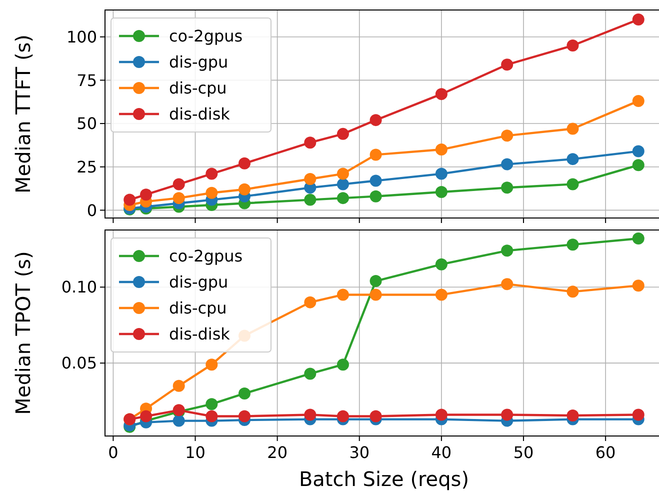 Image resolution: width=659 pixels, height=500 pixels. I want to click on x-tick-label: 30, so click(359, 452).